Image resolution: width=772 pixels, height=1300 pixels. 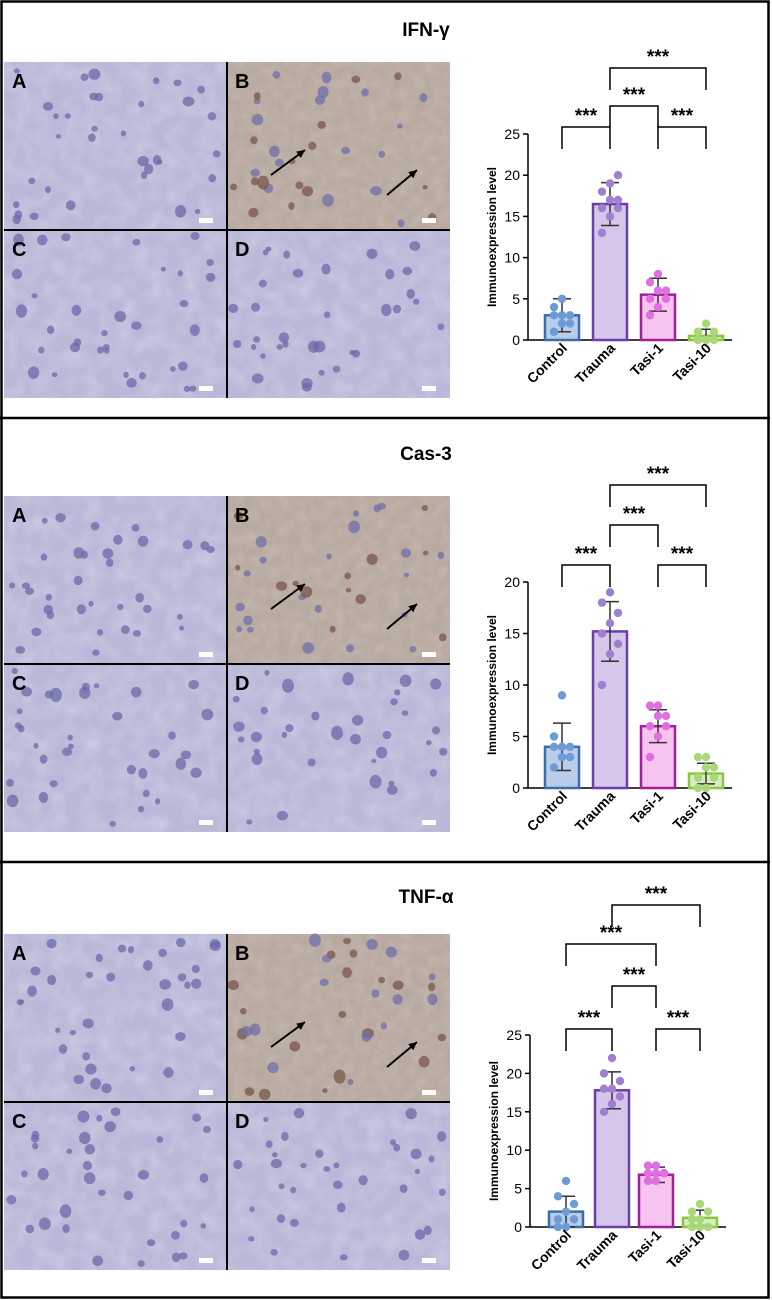 What do you see at coordinates (115, 580) in the screenshot?
I see `micrograph-a: A` at bounding box center [115, 580].